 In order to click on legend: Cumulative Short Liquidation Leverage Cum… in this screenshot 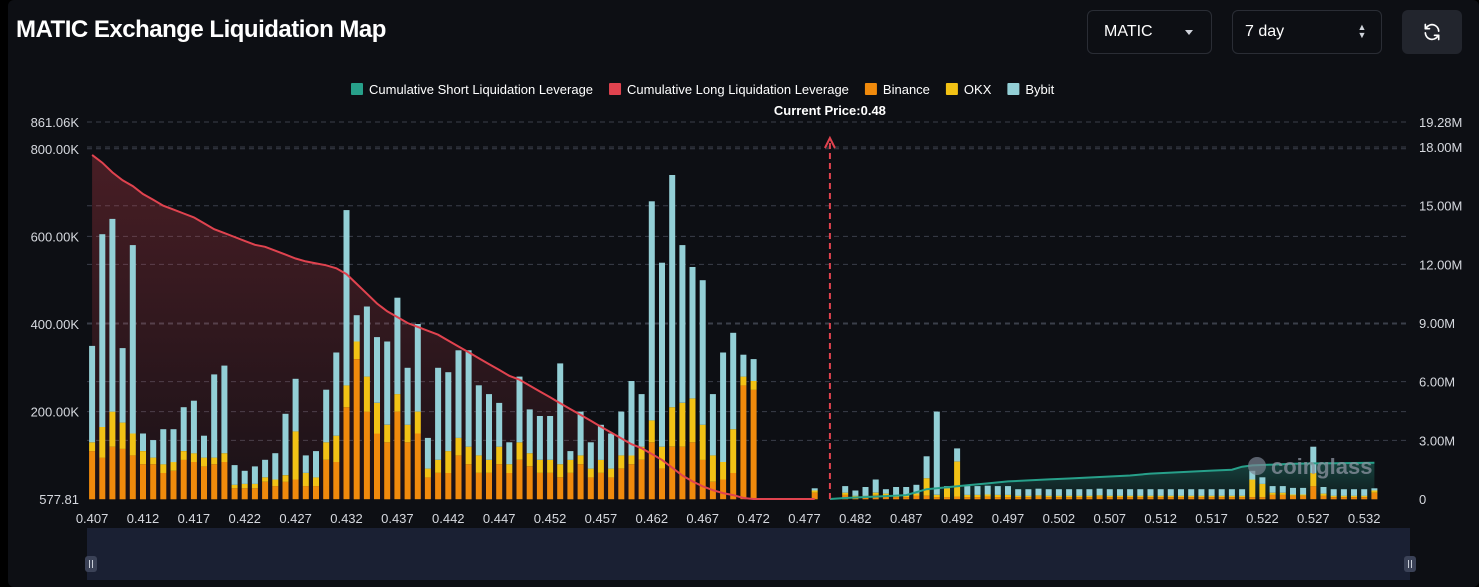, I will do `click(703, 89)`.